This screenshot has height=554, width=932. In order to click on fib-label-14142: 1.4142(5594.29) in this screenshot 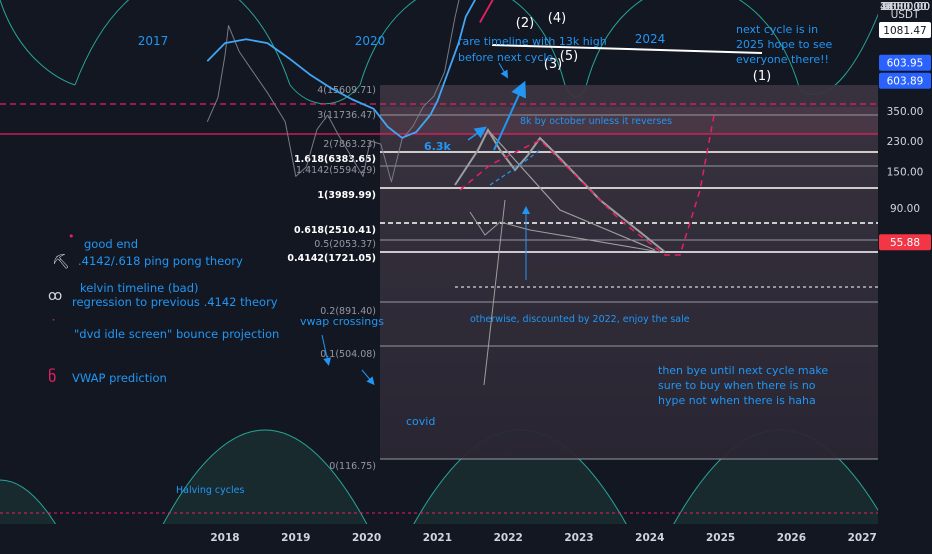, I will do `click(336, 170)`.